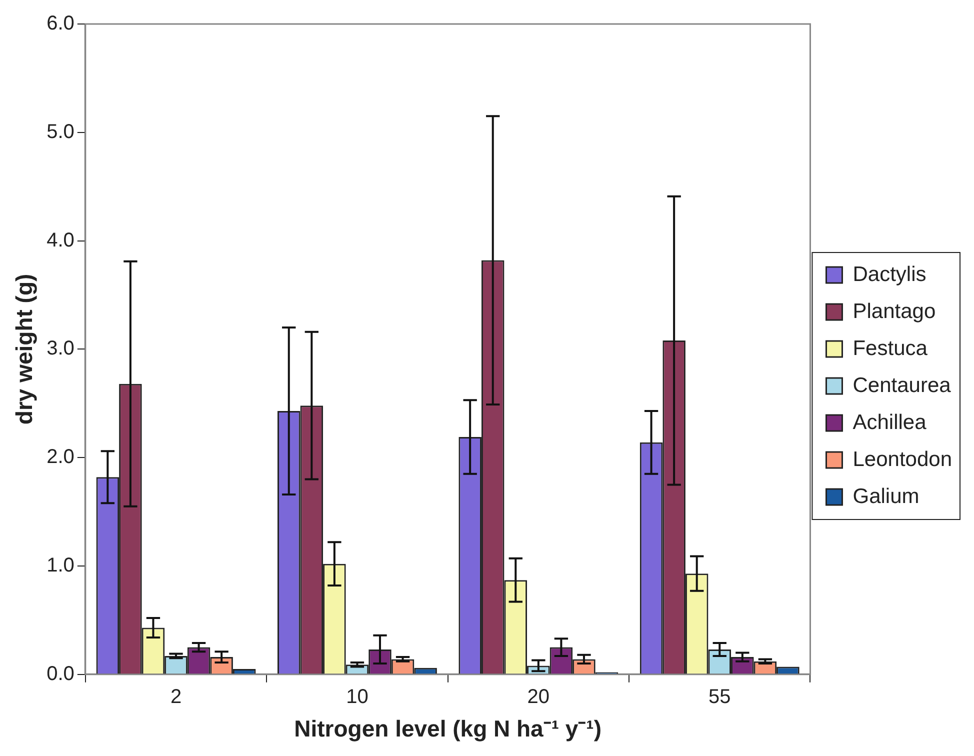 This screenshot has height=756, width=974. What do you see at coordinates (538, 697) in the screenshot?
I see `x-tick-label: 20` at bounding box center [538, 697].